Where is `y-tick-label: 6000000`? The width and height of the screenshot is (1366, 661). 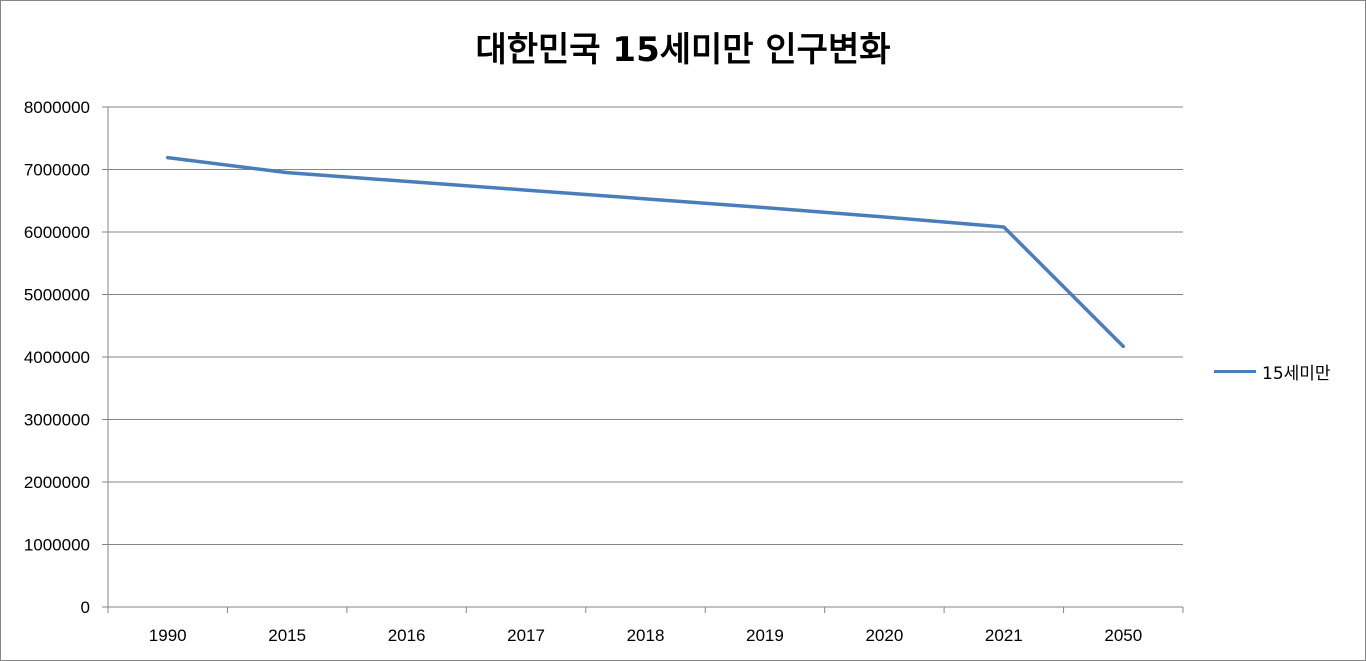
y-tick-label: 6000000 is located at coordinates (57, 232).